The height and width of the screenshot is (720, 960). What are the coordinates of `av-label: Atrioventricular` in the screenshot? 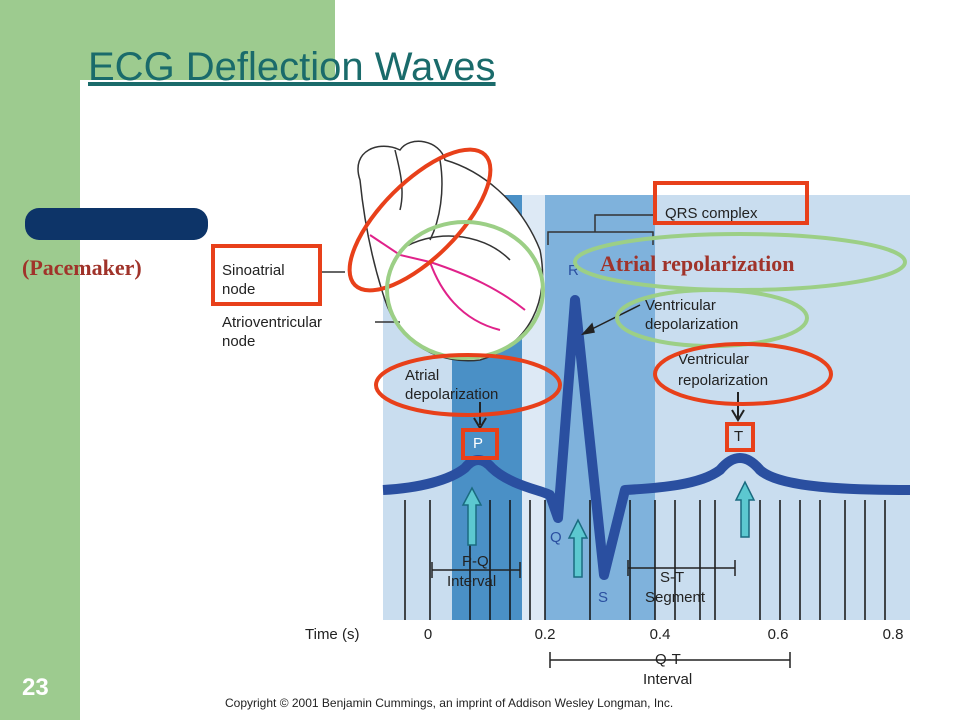 It's located at (272, 322).